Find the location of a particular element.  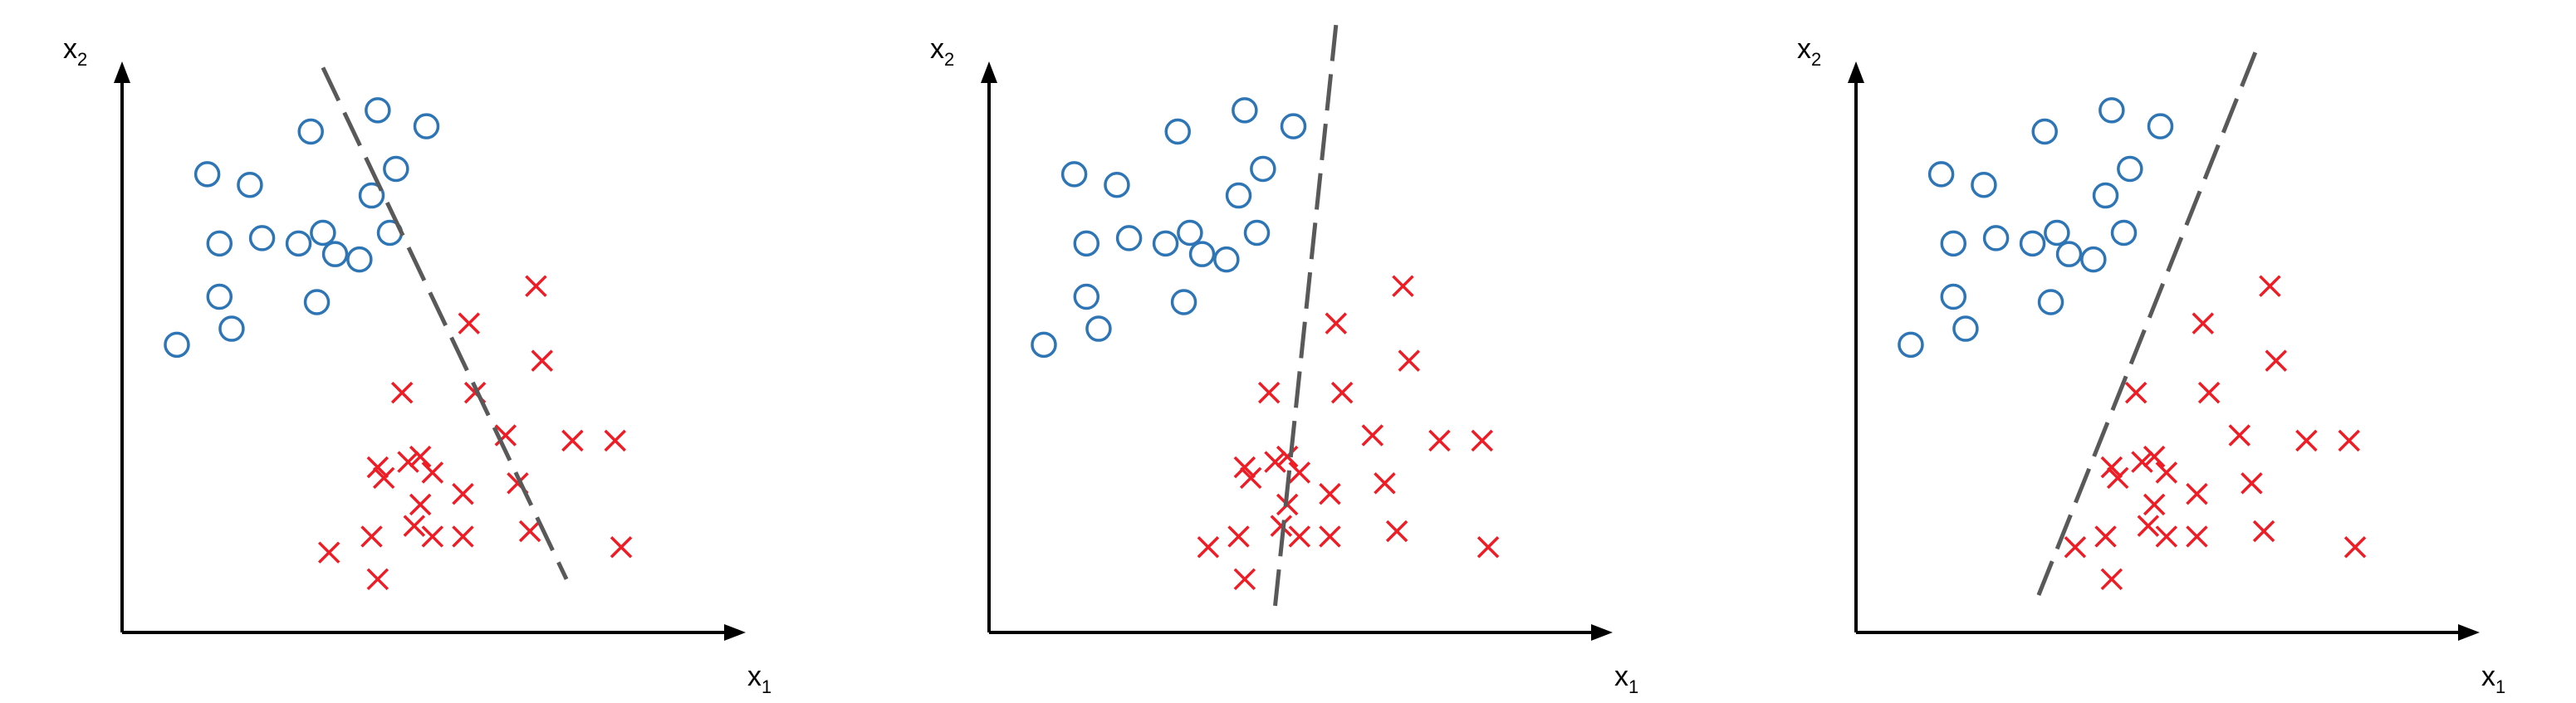

y-axis-label-main: x is located at coordinates (1804, 49).